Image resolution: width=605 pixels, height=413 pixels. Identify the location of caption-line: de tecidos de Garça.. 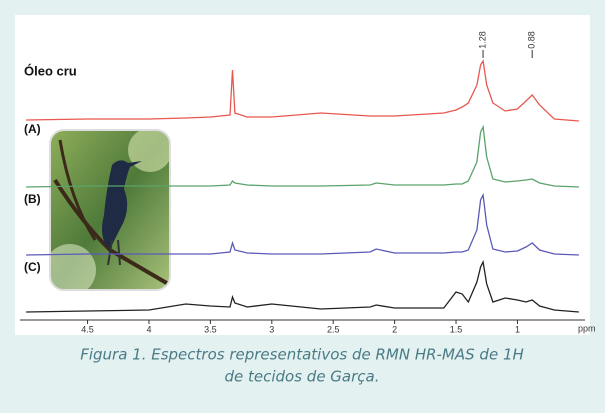
(301, 377).